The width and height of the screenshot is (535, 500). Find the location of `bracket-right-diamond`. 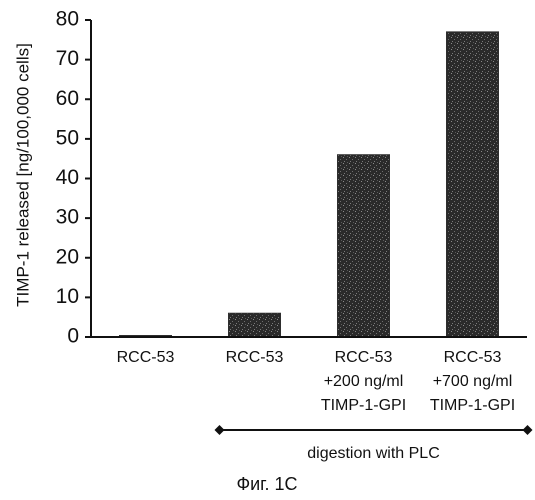

bracket-right-diamond is located at coordinates (528, 430).